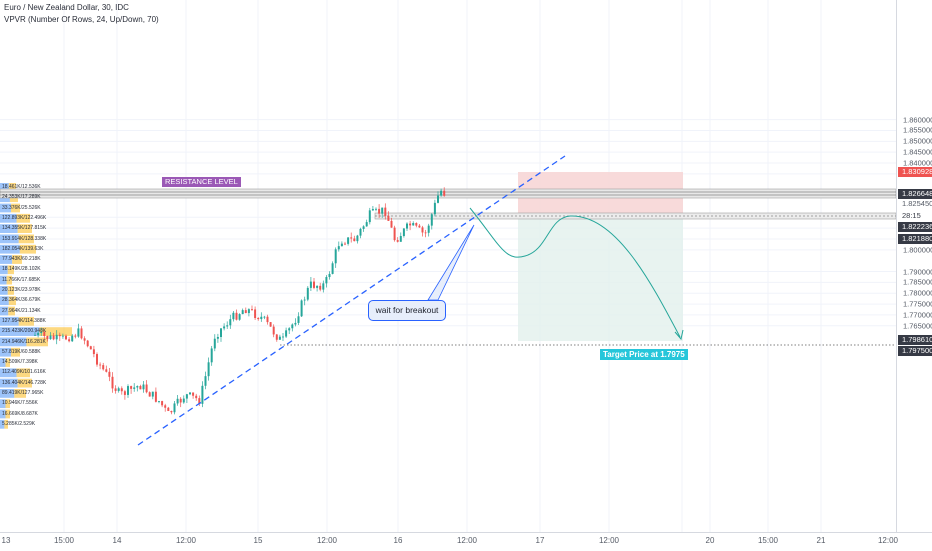 The image size is (932, 551). I want to click on target-label: Target Price at 1.7975, so click(644, 354).